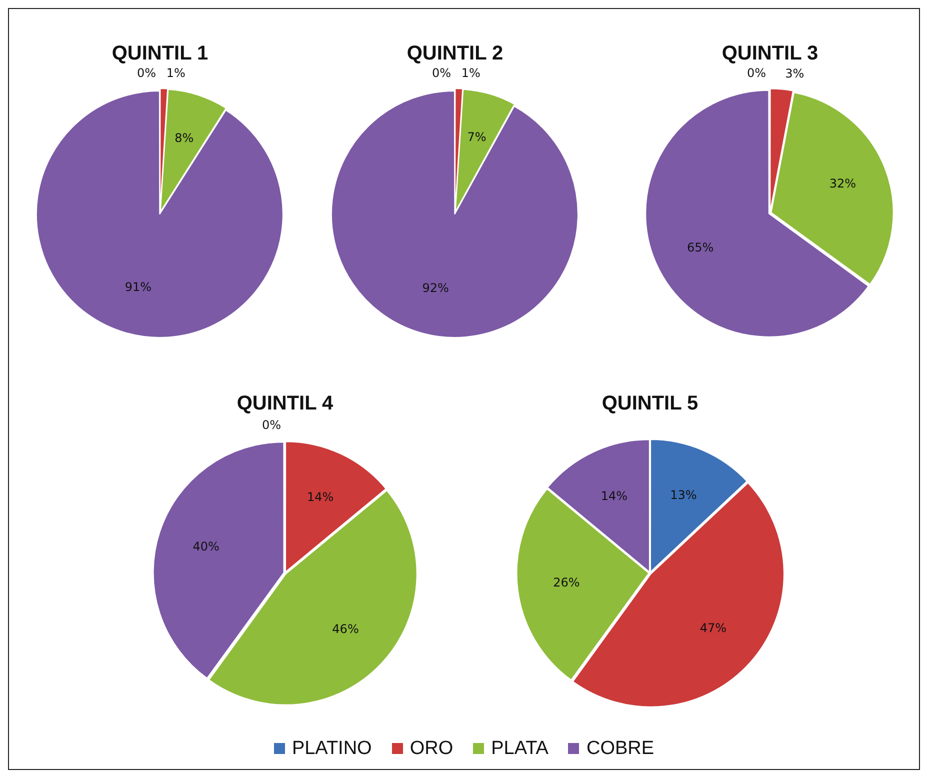 The width and height of the screenshot is (928, 778). Describe the element at coordinates (331, 748) in the screenshot. I see `legend-label: PLATINO` at that location.